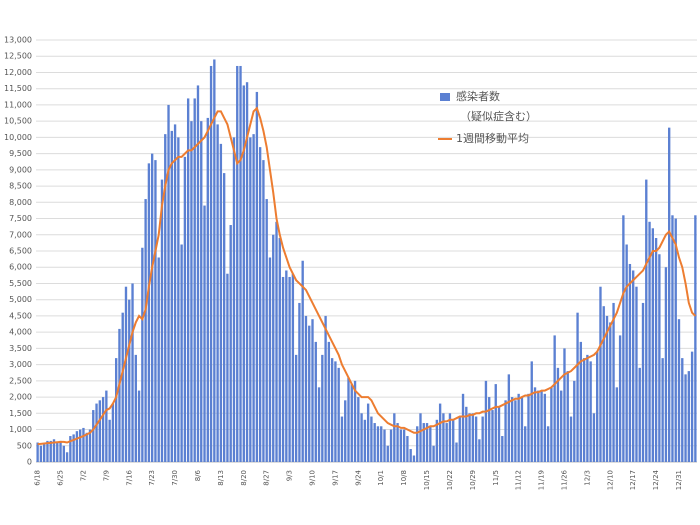  I want to click on y-tick-label: 12,500, so click(18, 56).